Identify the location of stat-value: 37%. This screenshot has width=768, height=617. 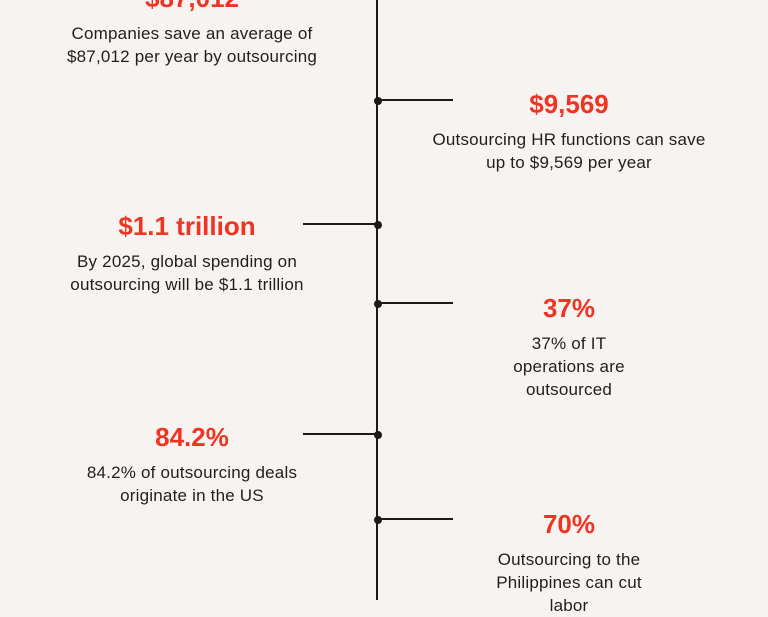
(569, 308).